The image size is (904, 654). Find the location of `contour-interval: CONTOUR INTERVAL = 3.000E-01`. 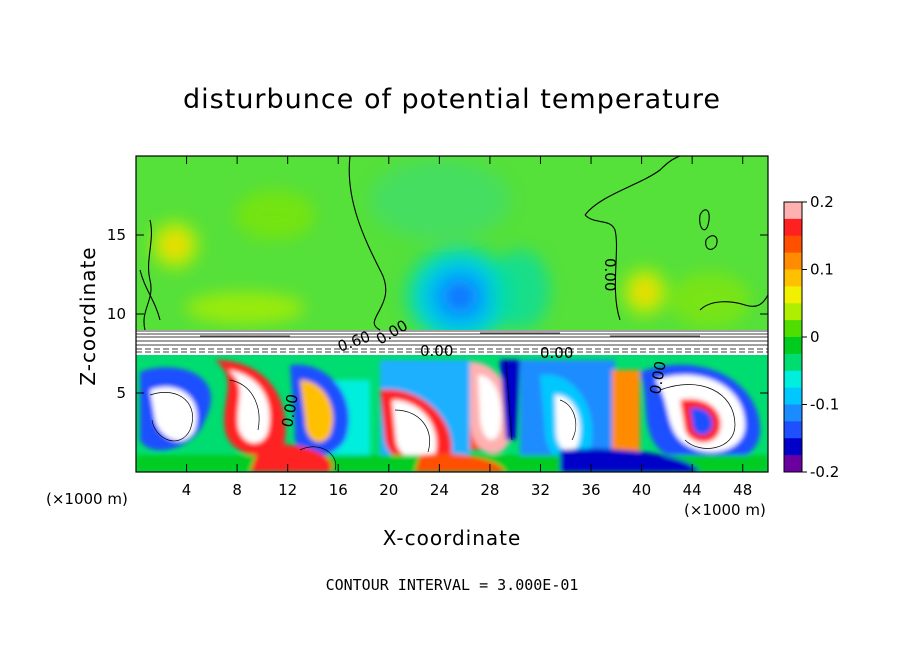

contour-interval: CONTOUR INTERVAL = 3.000E-01 is located at coordinates (452, 585).